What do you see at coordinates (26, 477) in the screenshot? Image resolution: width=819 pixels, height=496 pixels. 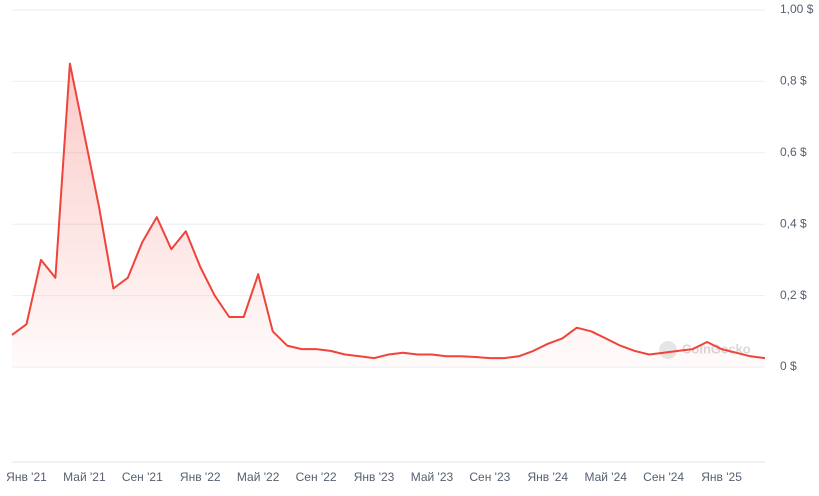 I see `x-tick-label: Янв '21` at bounding box center [26, 477].